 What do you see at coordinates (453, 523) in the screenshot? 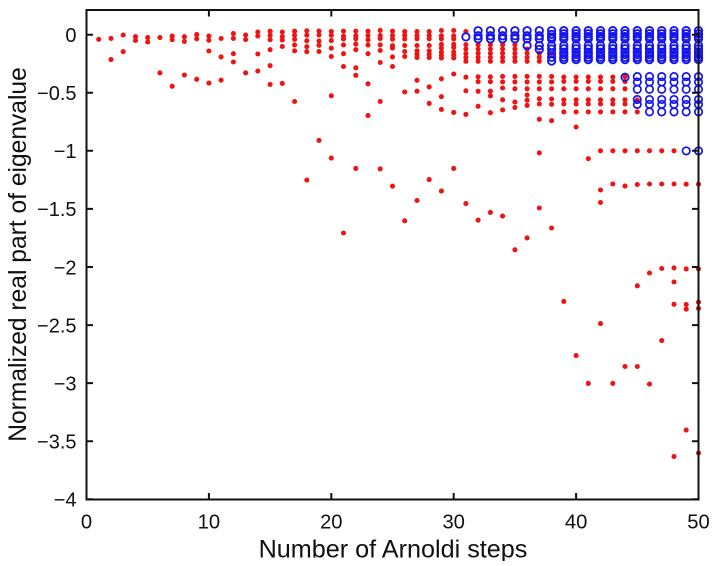
I see `svg-text: 30` at bounding box center [453, 523].